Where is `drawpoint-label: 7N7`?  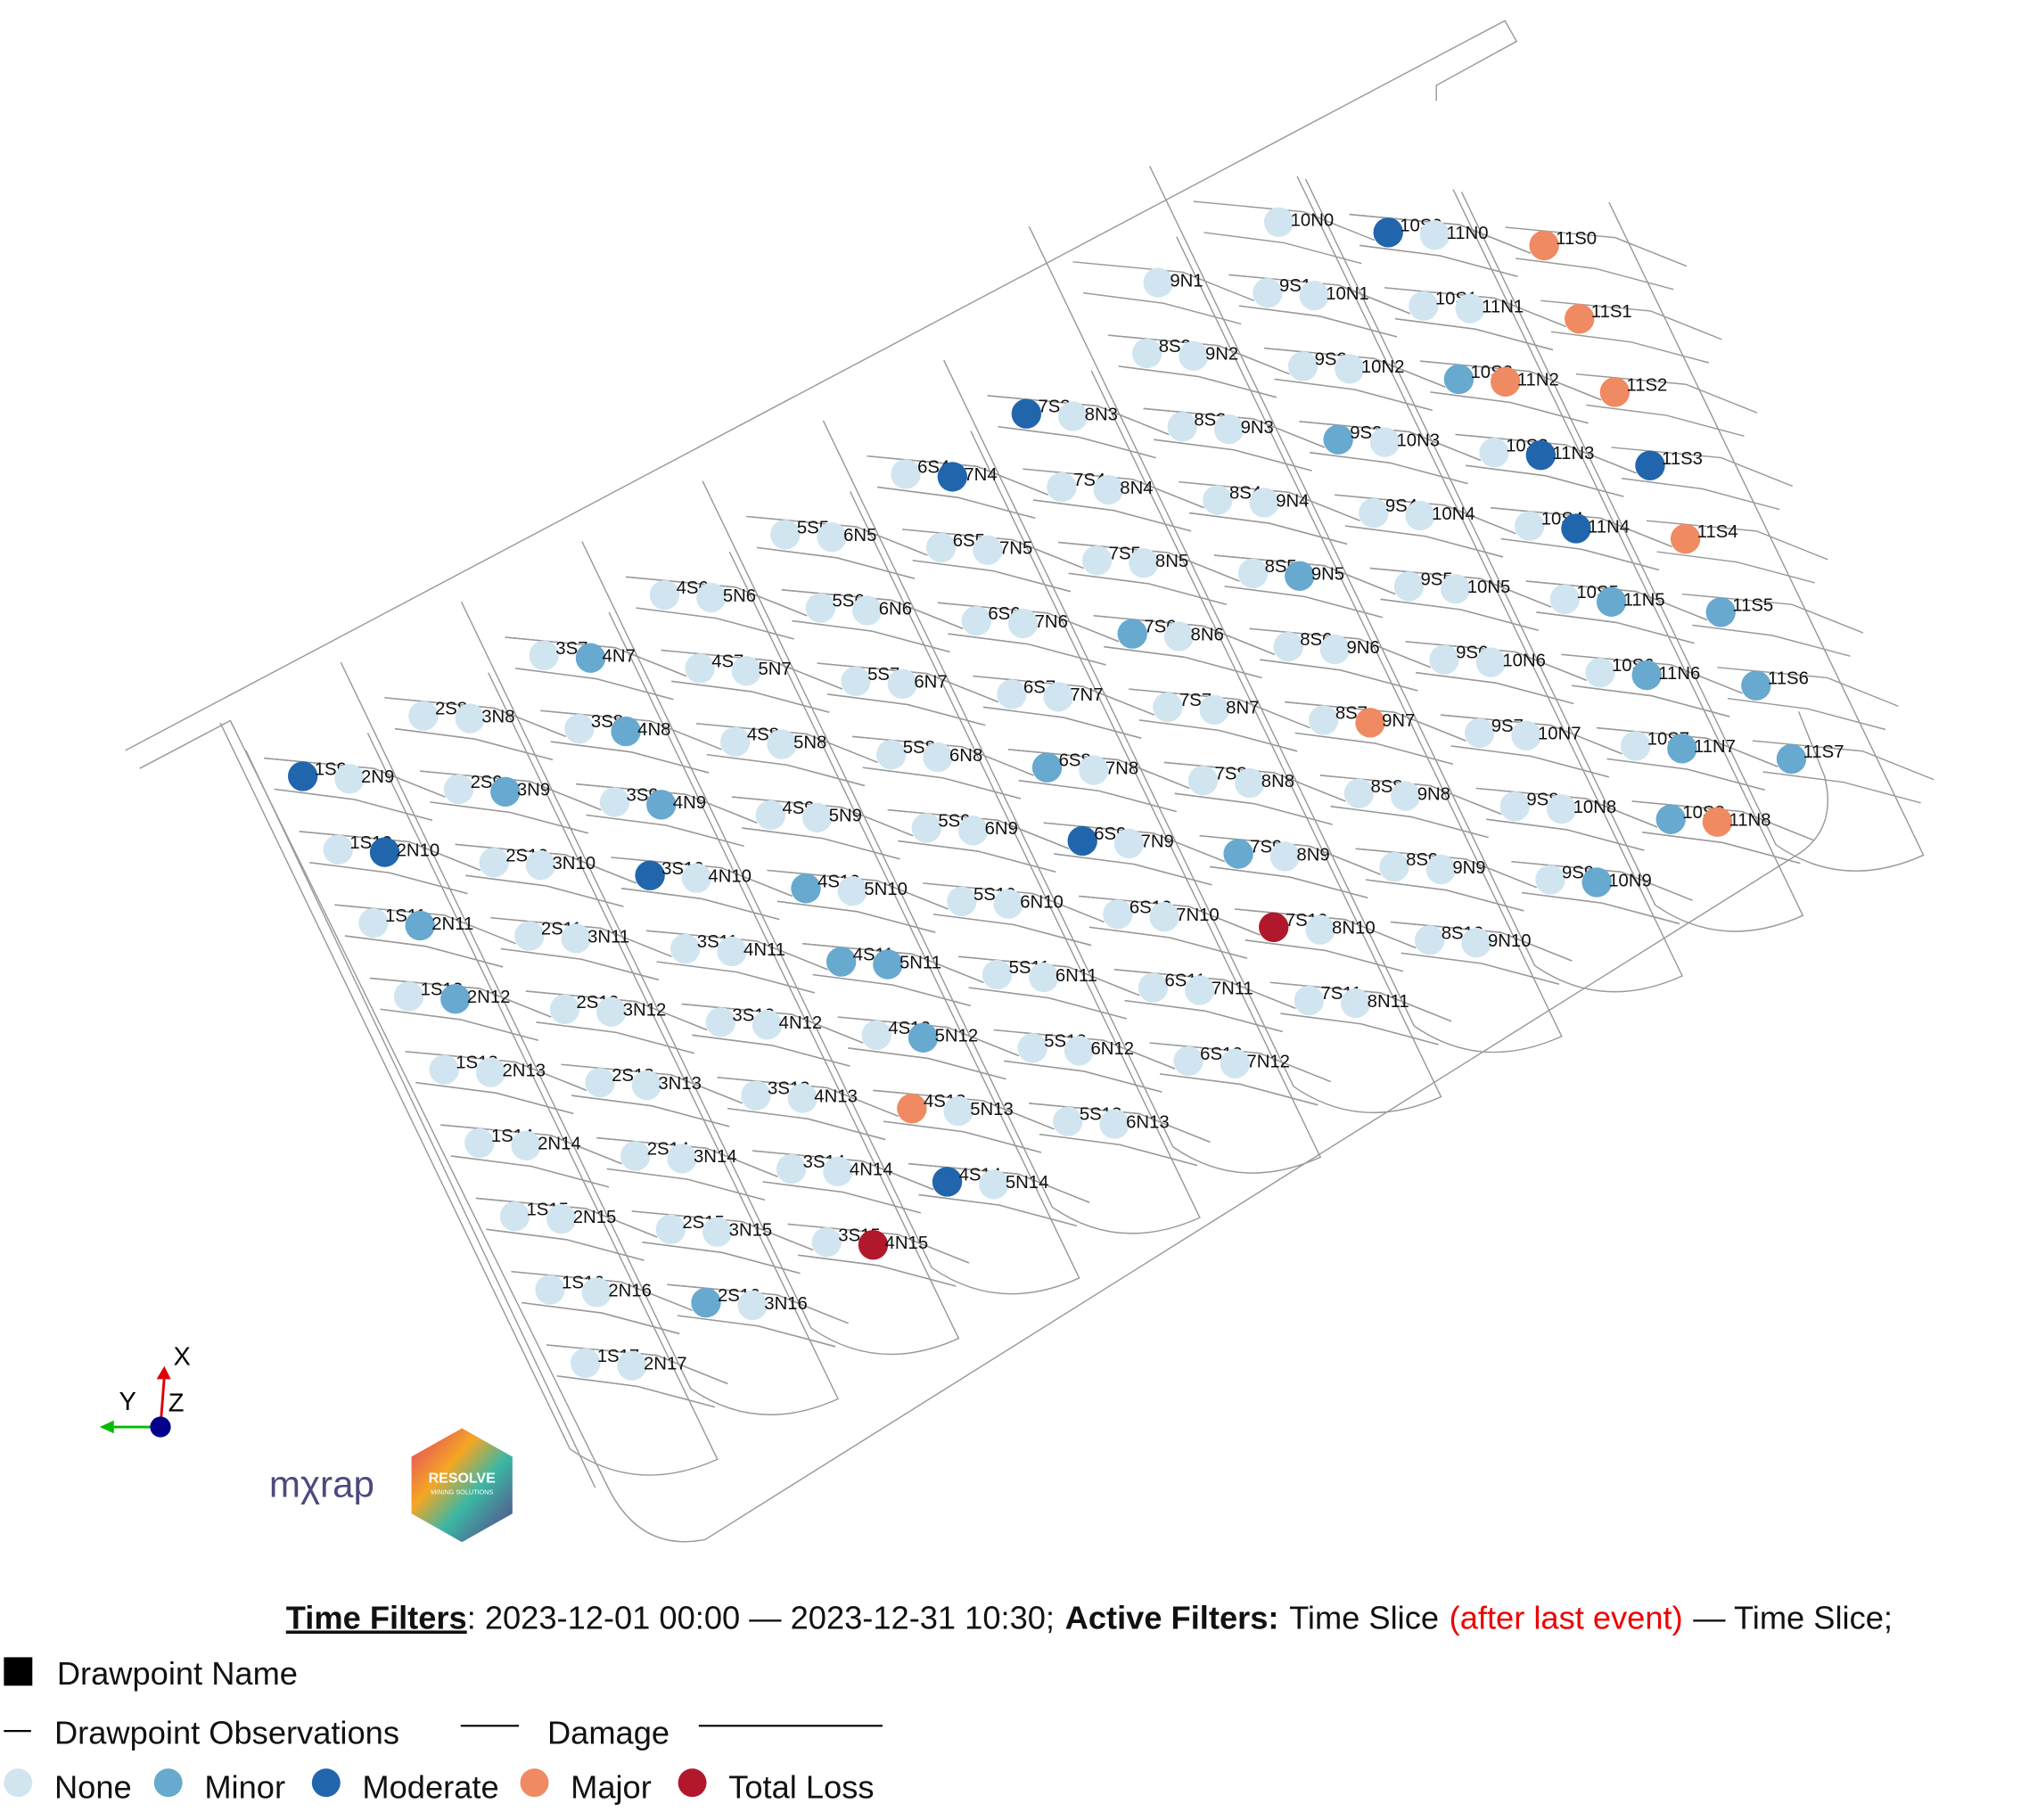
drawpoint-label: 7N7 is located at coordinates (1086, 695).